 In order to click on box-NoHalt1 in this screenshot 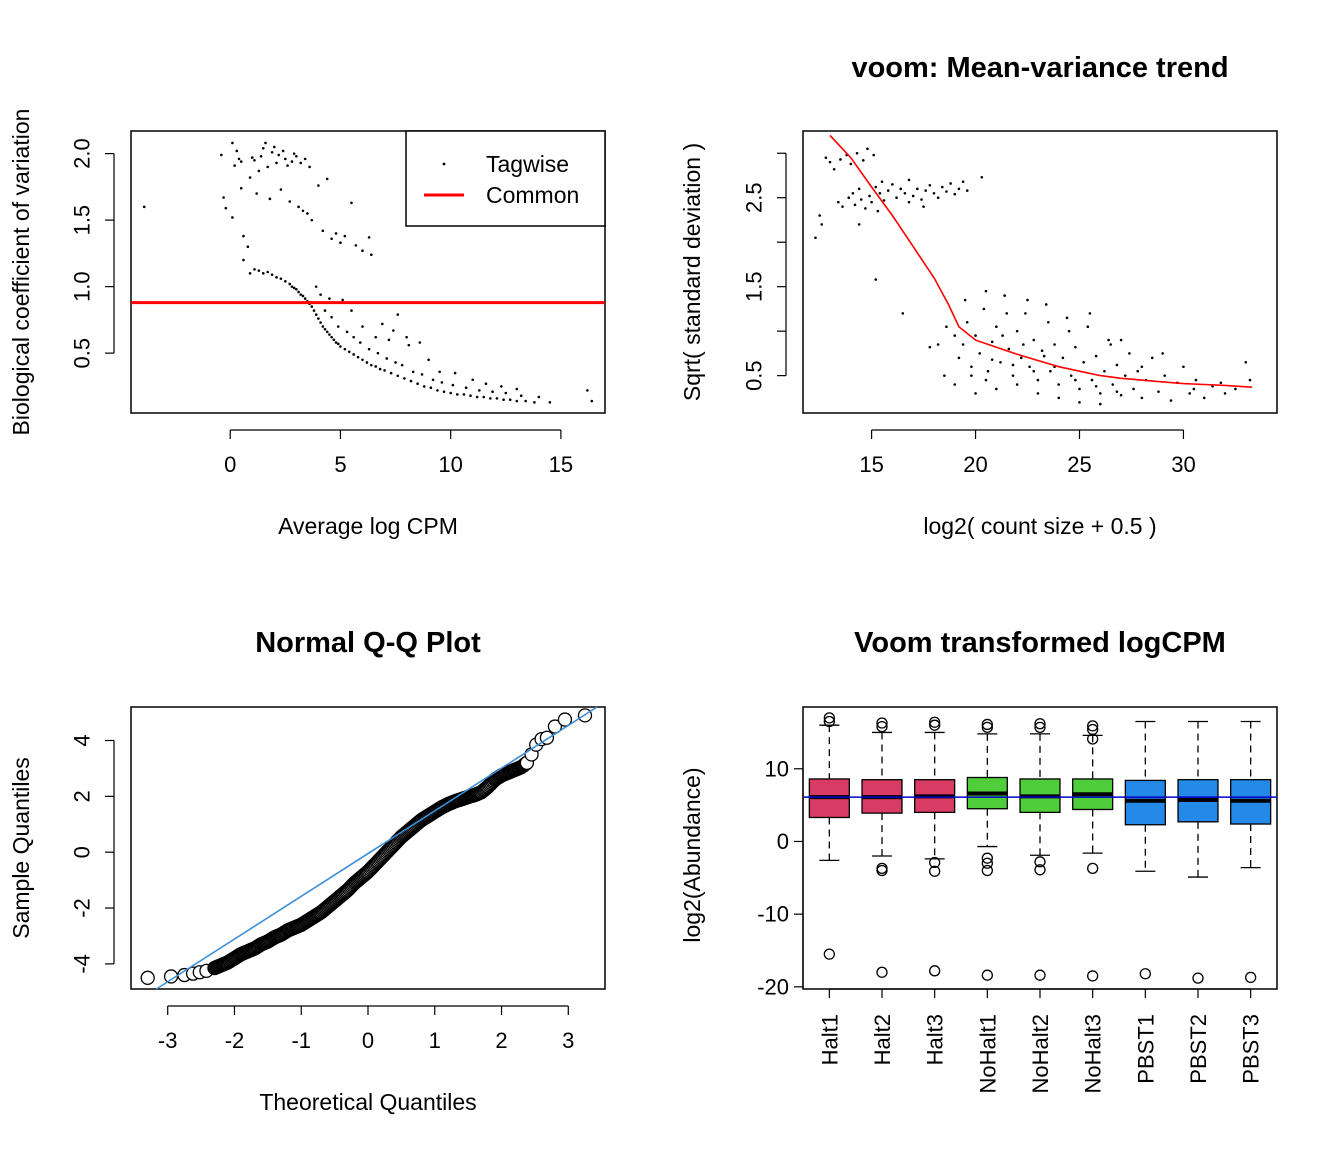, I will do `click(987, 849)`.